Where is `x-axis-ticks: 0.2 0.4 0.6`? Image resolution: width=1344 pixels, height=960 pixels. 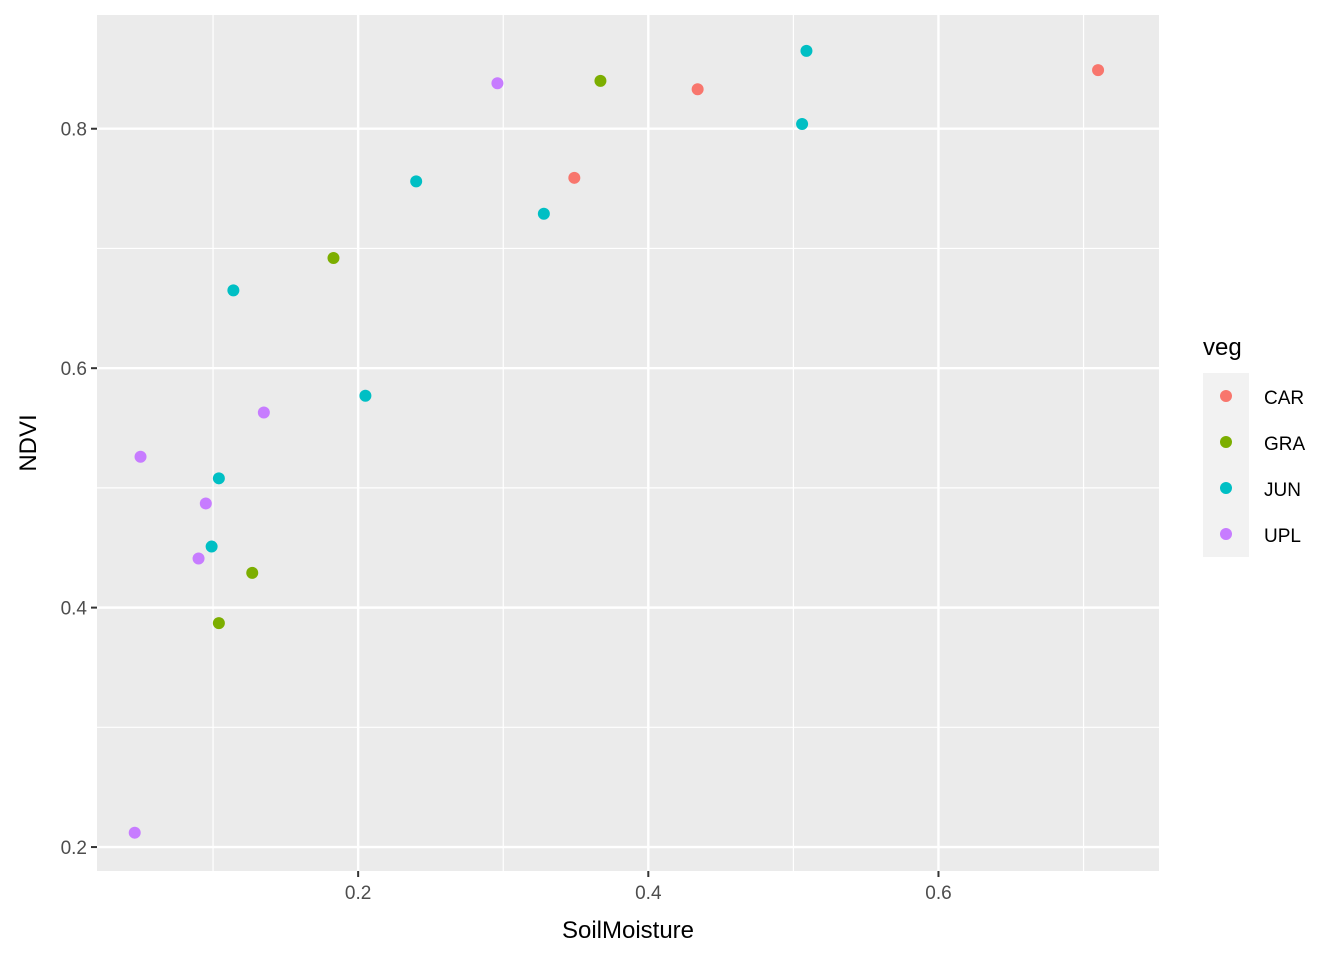
x-axis-ticks: 0.2 0.4 0.6 is located at coordinates (648, 887).